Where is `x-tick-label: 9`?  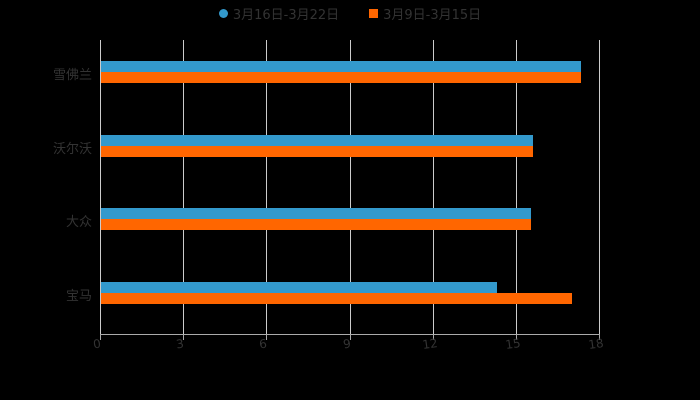 x-tick-label: 9 is located at coordinates (346, 344).